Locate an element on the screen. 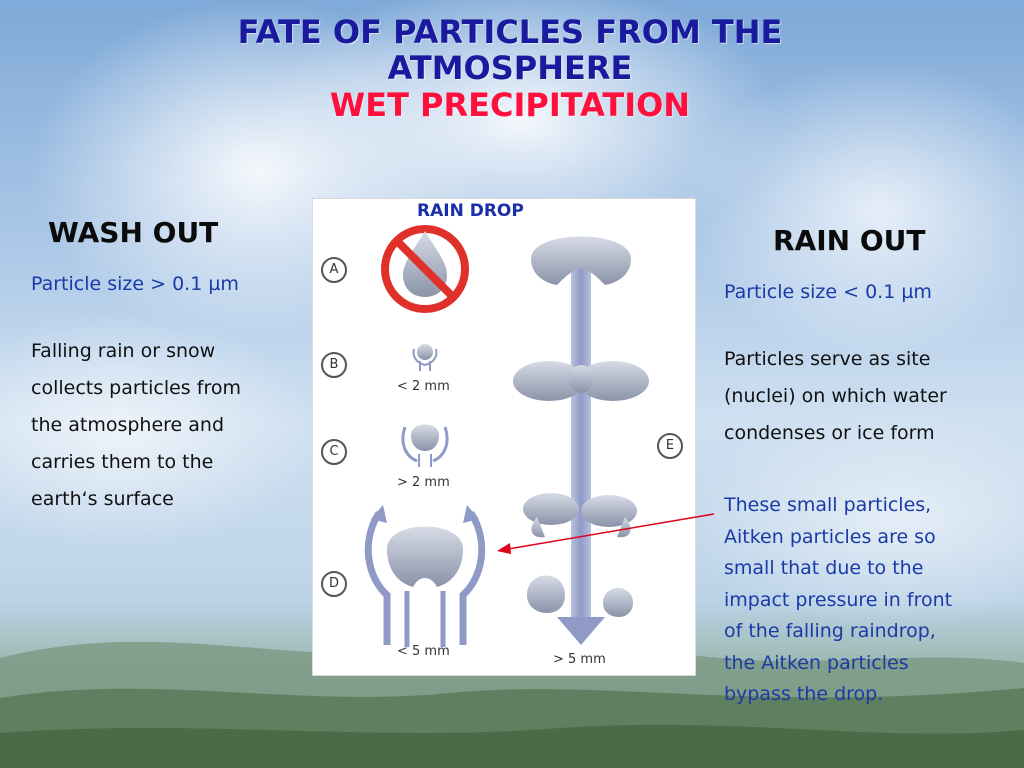  label-e: E is located at coordinates (670, 446).